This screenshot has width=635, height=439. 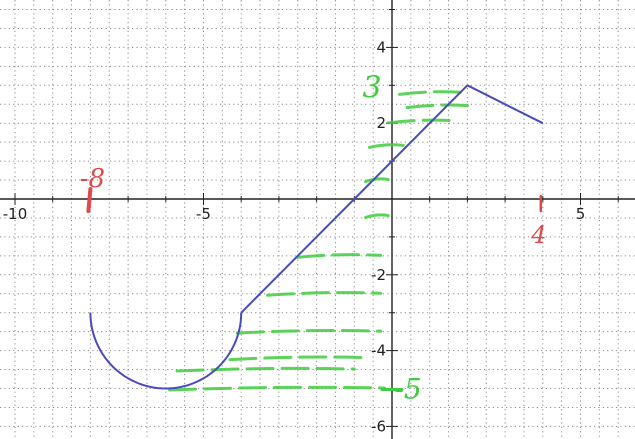 I want to click on handwritten-label: 4, so click(x=538, y=235).